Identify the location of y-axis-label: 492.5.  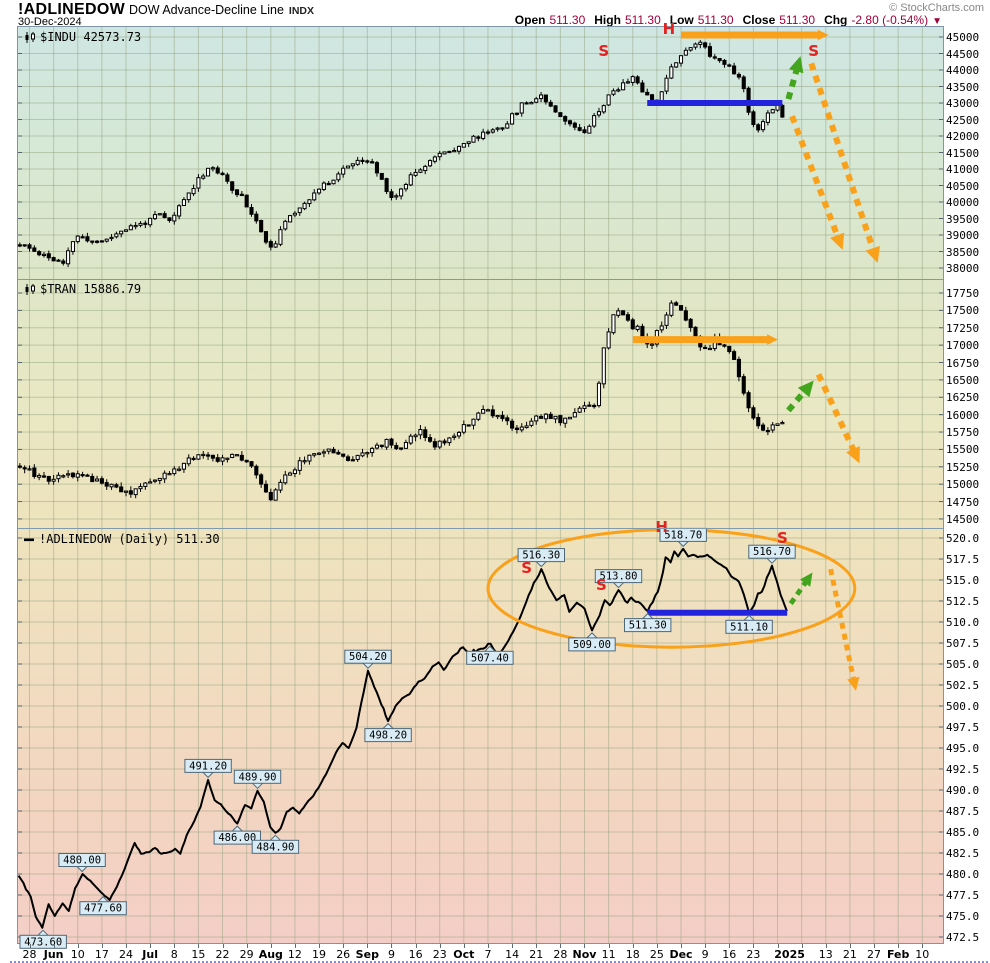
(963, 769).